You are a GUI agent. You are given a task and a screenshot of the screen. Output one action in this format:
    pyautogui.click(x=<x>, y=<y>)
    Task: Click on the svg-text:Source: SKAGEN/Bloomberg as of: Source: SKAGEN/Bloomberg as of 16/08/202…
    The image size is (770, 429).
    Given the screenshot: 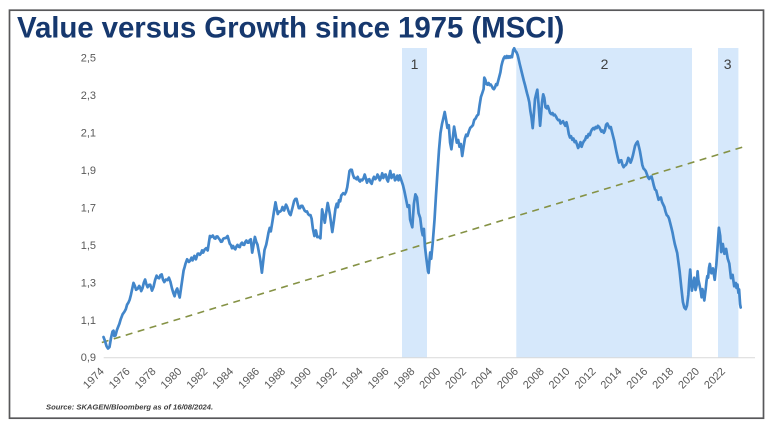 What is the action you would take?
    pyautogui.click(x=129, y=407)
    